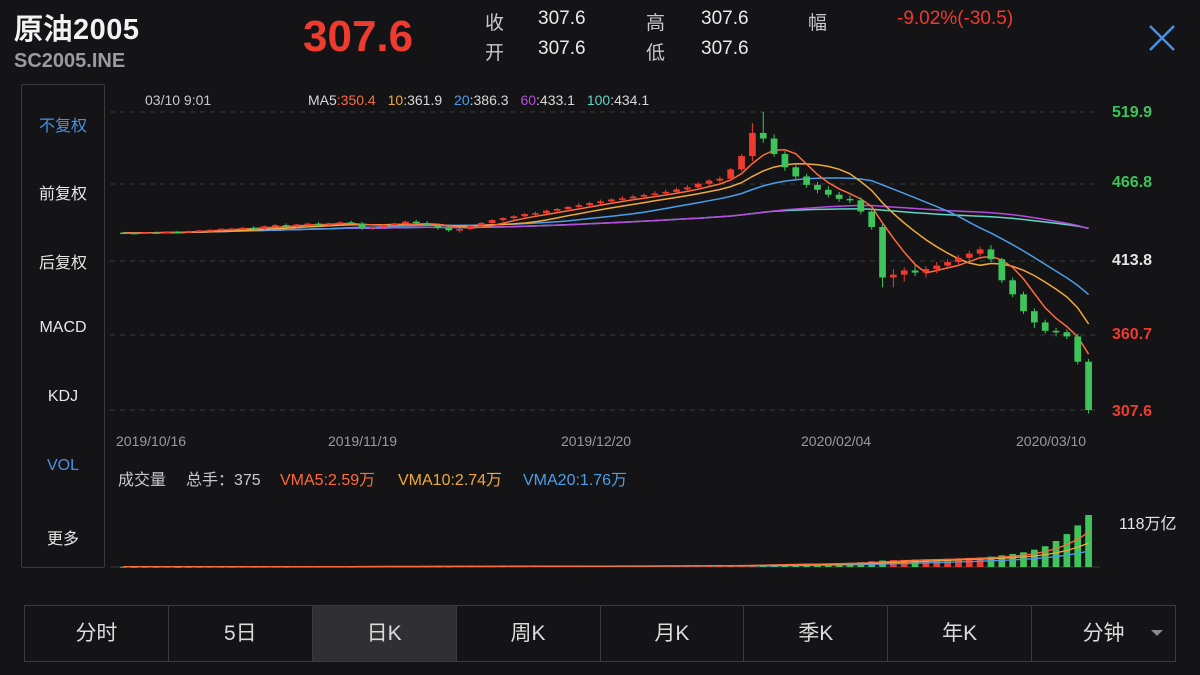  What do you see at coordinates (1132, 182) in the screenshot?
I see `price-axis-tick: 466.8` at bounding box center [1132, 182].